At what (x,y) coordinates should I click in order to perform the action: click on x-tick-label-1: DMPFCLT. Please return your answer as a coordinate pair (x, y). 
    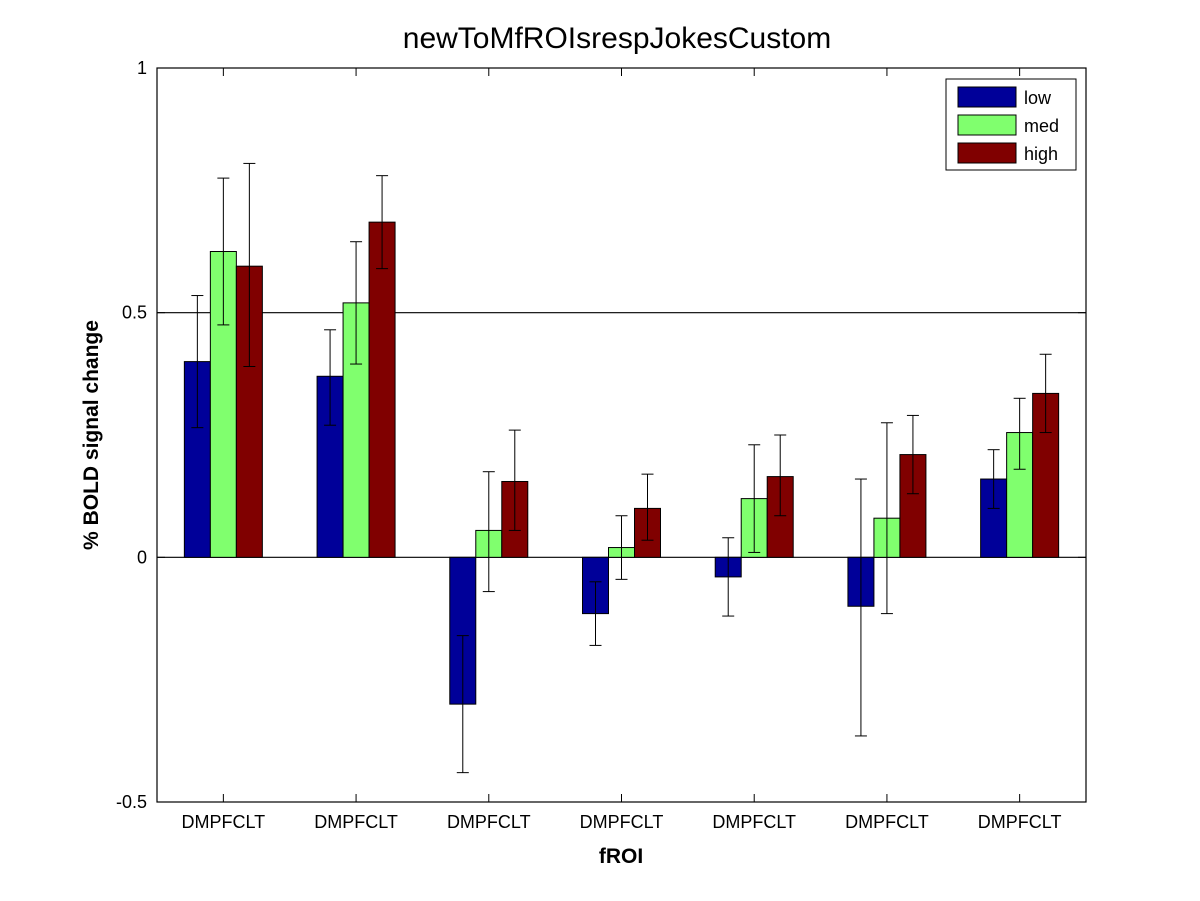
    Looking at the image, I should click on (224, 822).